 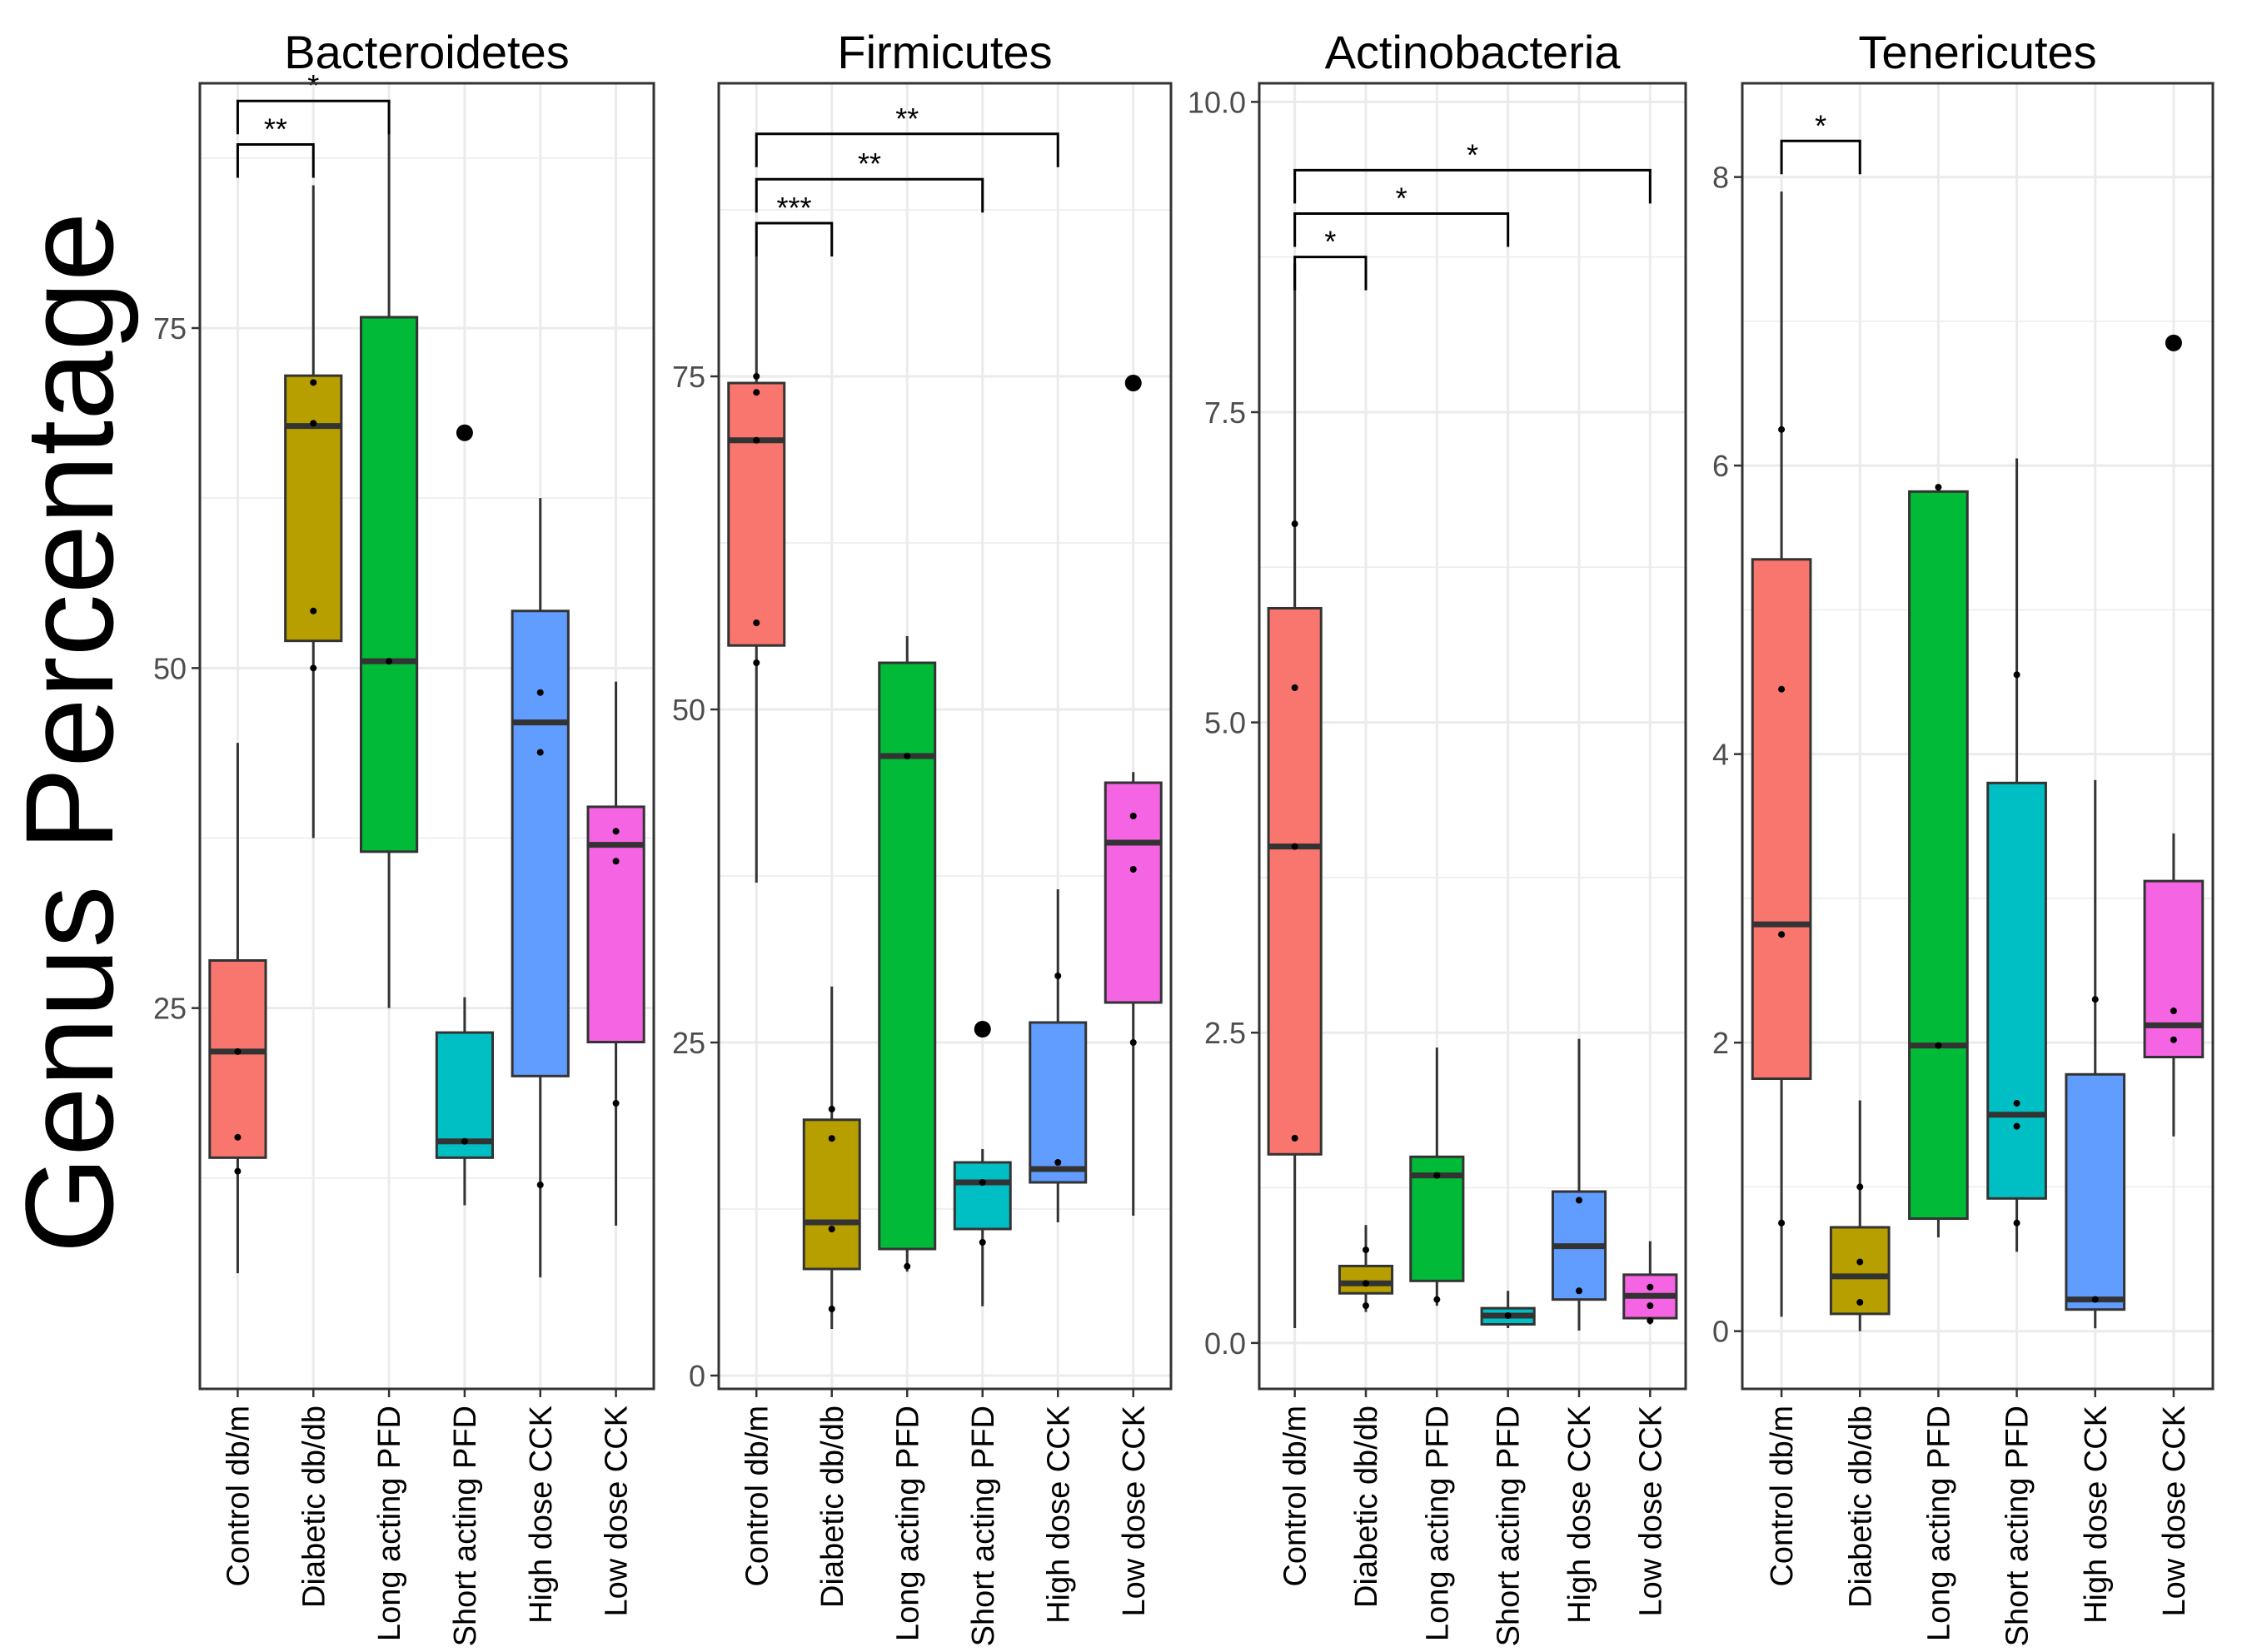 What do you see at coordinates (426, 52) in the screenshot?
I see `panel-title: Bacteroidetes` at bounding box center [426, 52].